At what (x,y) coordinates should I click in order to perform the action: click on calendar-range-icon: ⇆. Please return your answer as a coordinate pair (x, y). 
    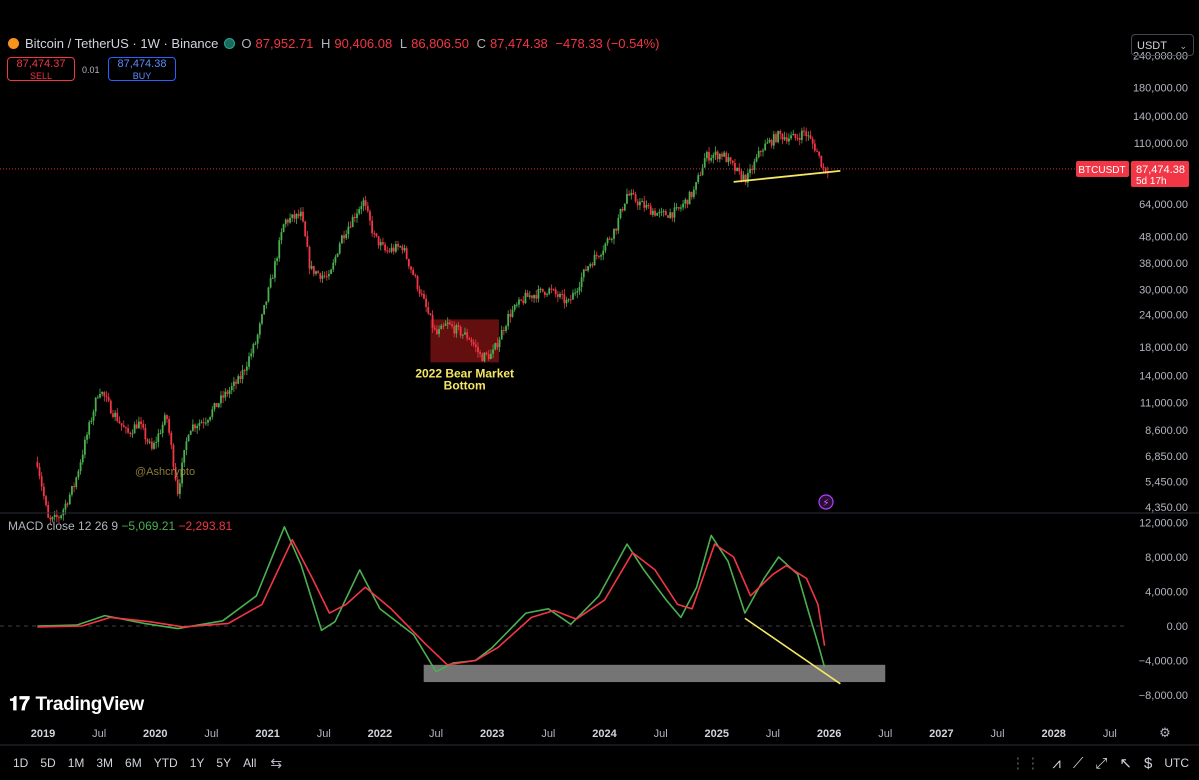
    Looking at the image, I should click on (276, 762).